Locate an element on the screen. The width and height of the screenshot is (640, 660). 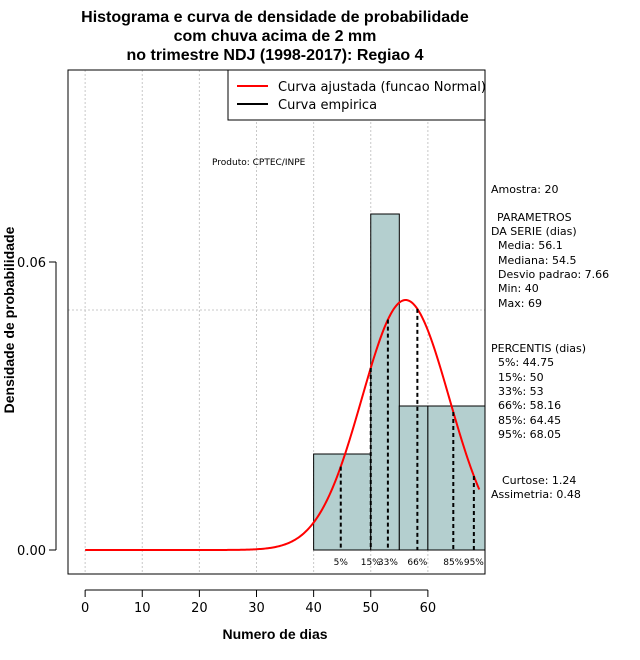
stat-p95: 95%: 68.05 is located at coordinates (529, 434).